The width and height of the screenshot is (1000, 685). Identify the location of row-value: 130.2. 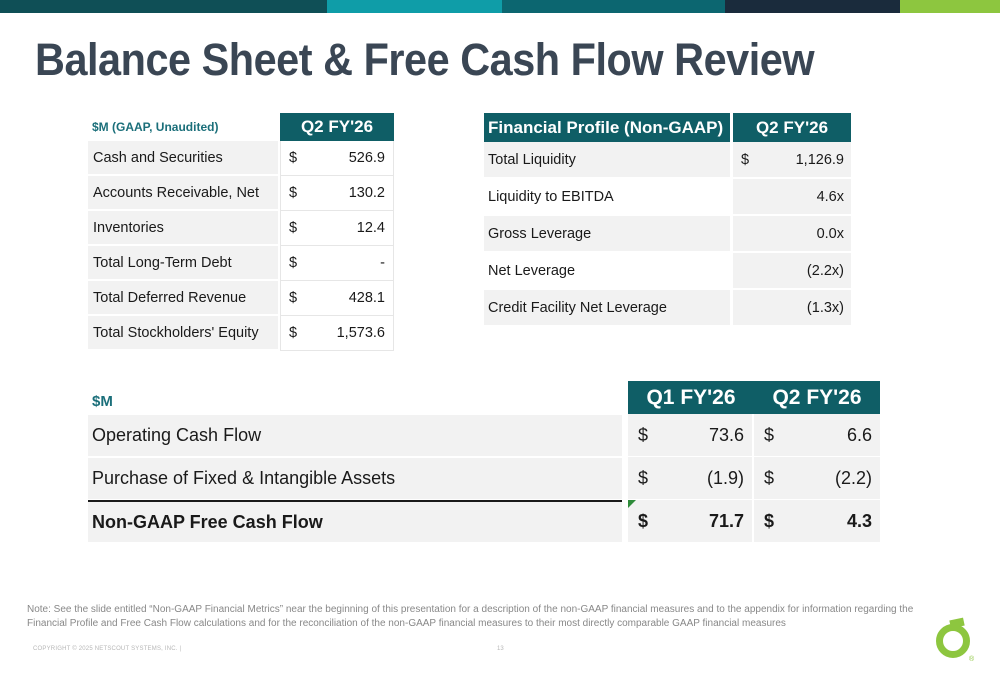
(347, 193).